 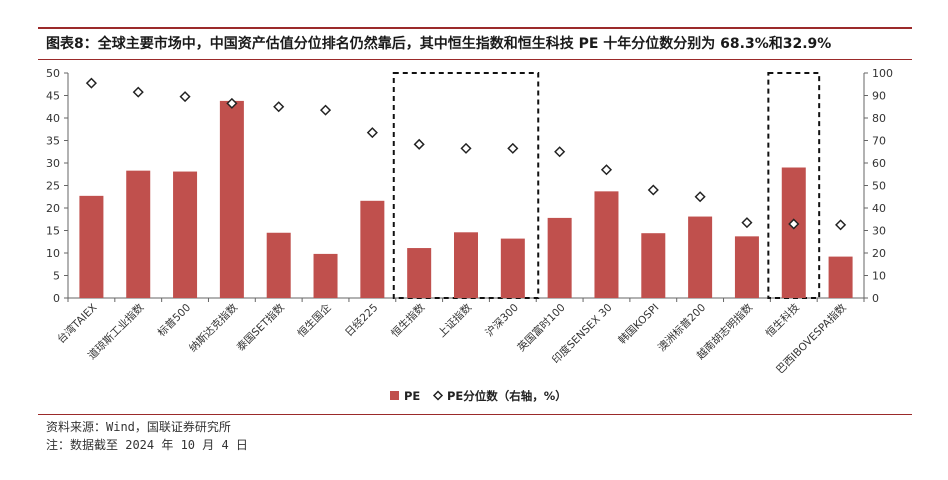 I want to click on left-axis-tick-label: 5, so click(x=56, y=276).